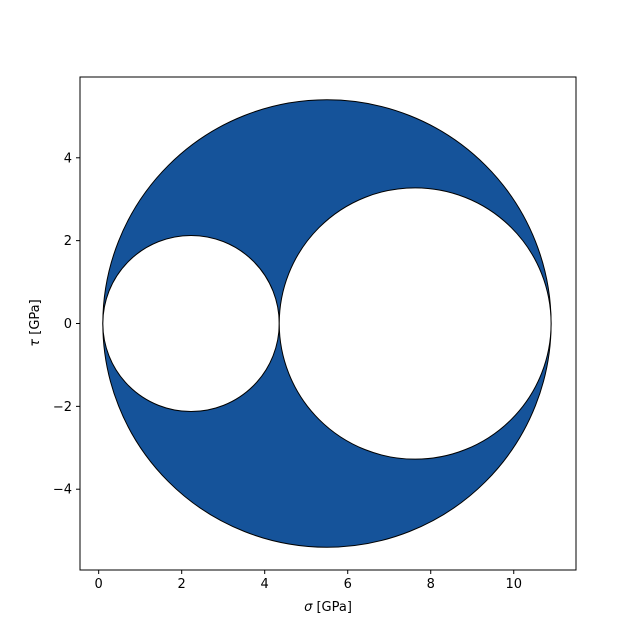  I want to click on y-tick-label: −4, so click(62, 490).